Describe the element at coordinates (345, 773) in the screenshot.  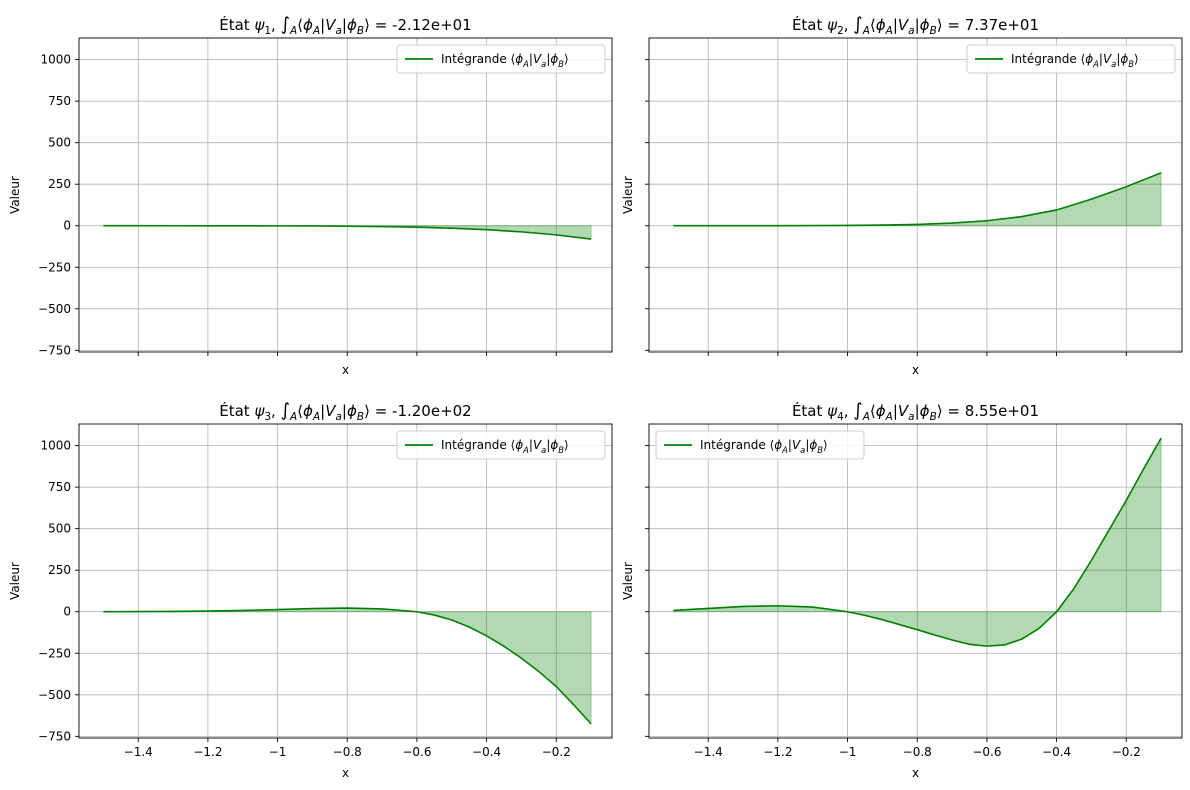
I see `x-axis-label: x` at that location.